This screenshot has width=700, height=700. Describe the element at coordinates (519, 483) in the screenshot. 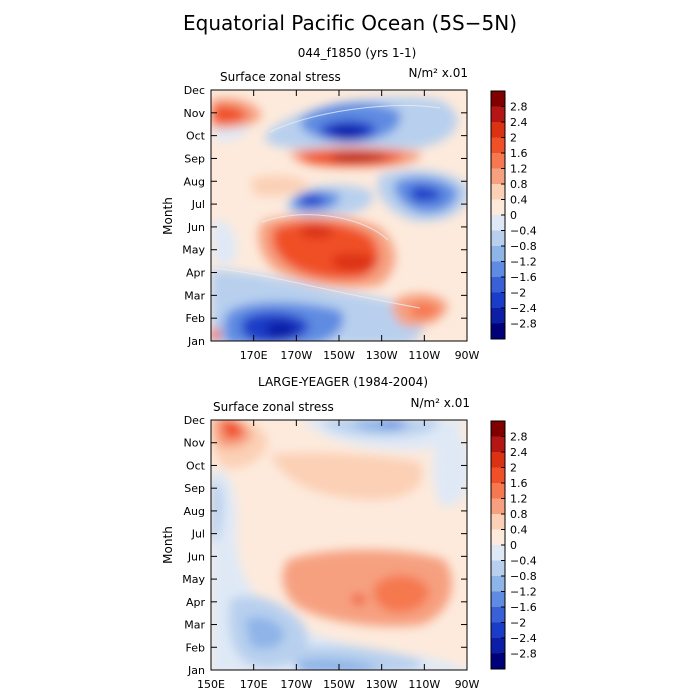

I see `colorbar-label: 1.6` at that location.